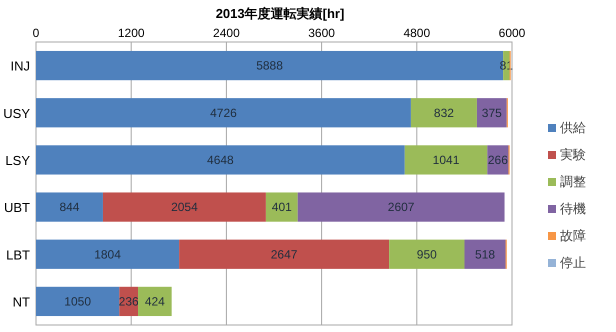  I want to click on data-label: 2054, so click(184, 207).